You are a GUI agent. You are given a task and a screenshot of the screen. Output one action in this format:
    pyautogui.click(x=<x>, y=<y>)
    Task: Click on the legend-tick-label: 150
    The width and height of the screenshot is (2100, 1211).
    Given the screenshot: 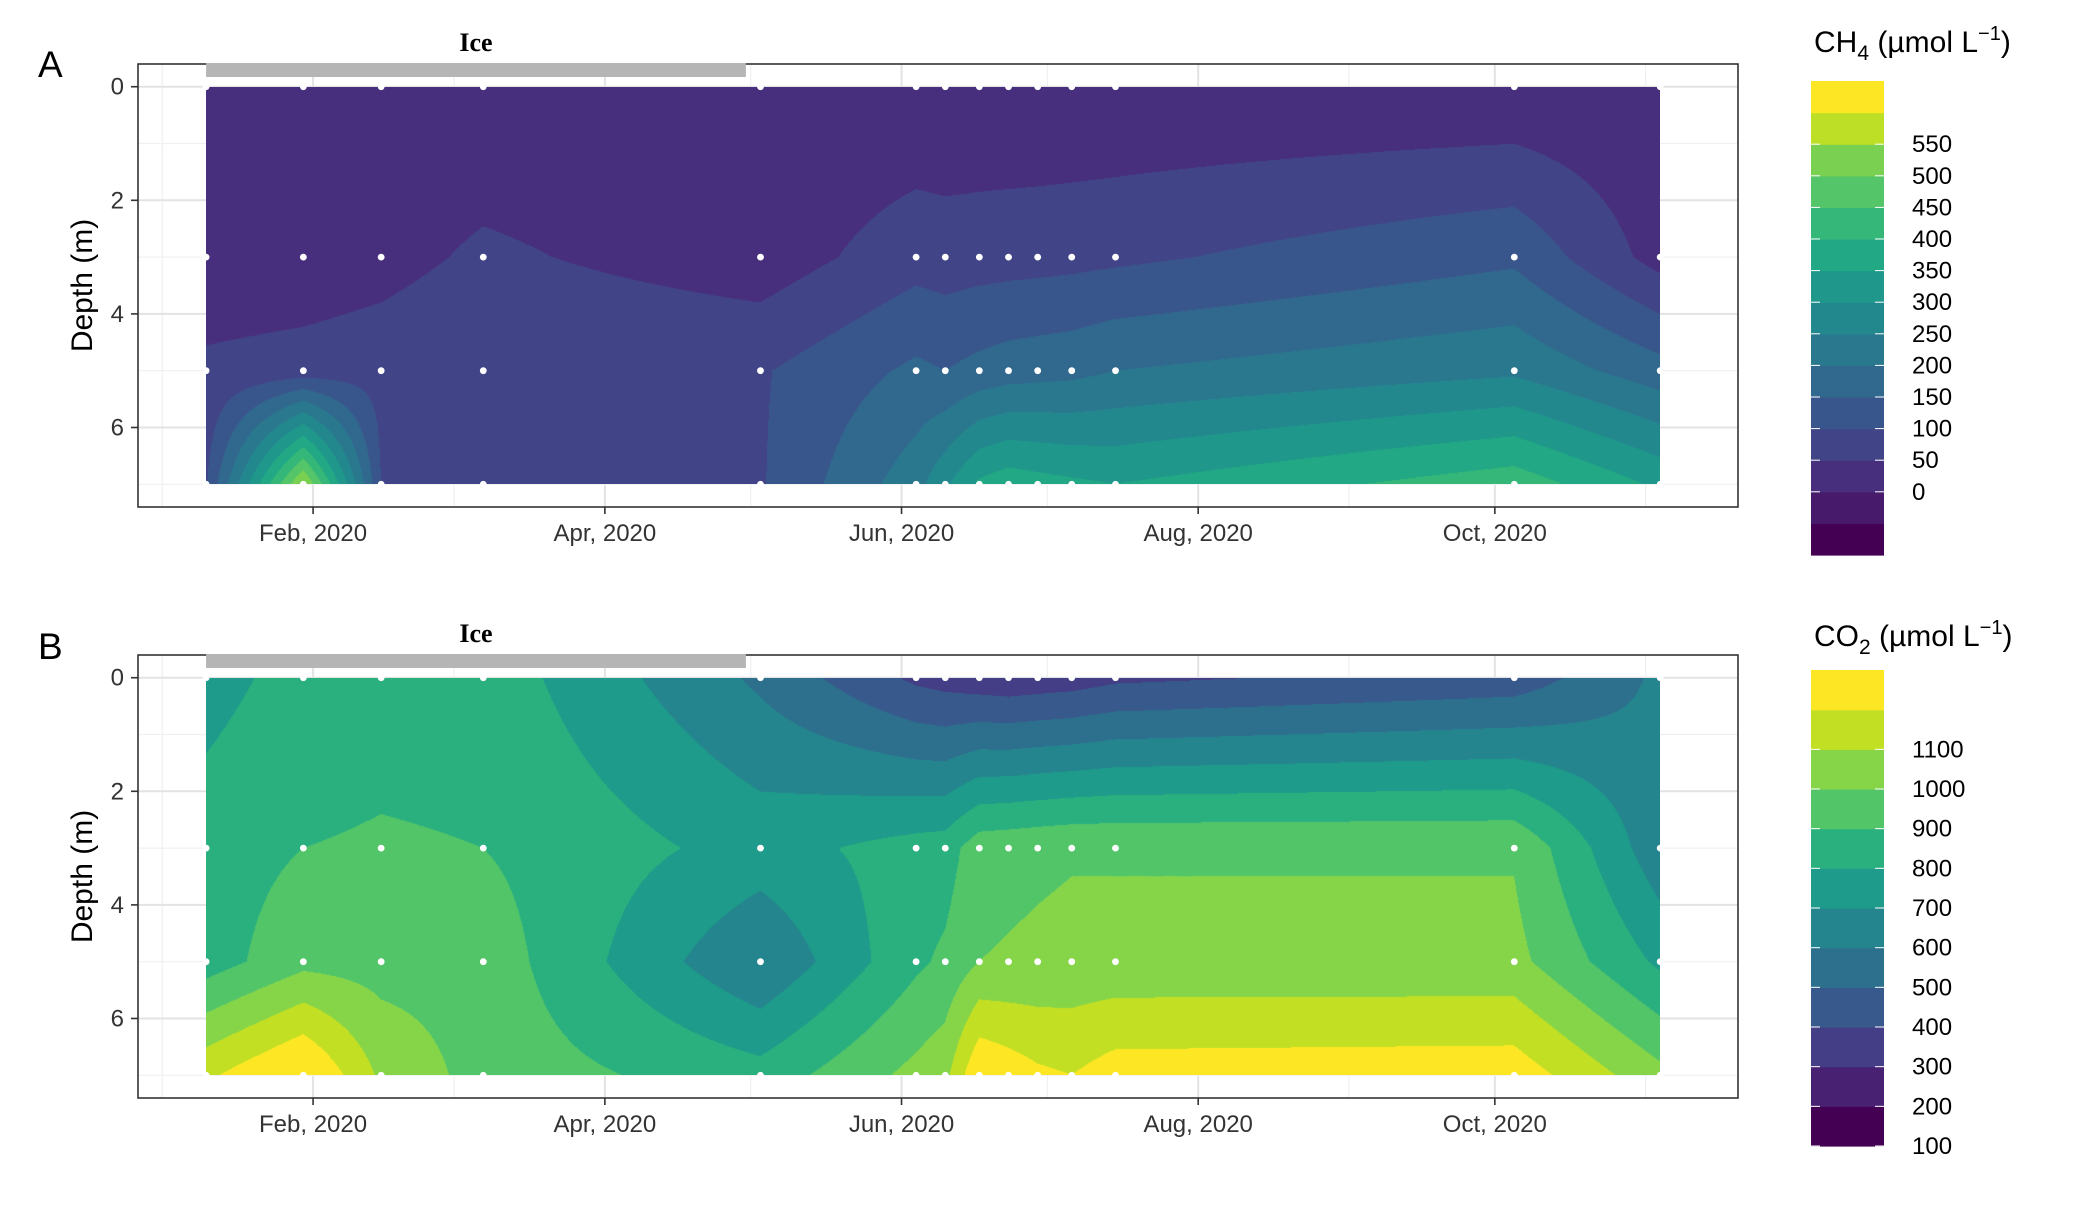 What is the action you would take?
    pyautogui.click(x=1932, y=397)
    